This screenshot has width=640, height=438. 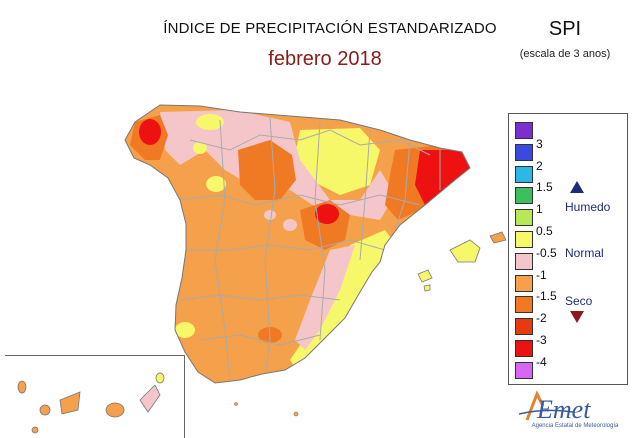 What do you see at coordinates (541, 274) in the screenshot?
I see `legend-tick-label: -1` at bounding box center [541, 274].